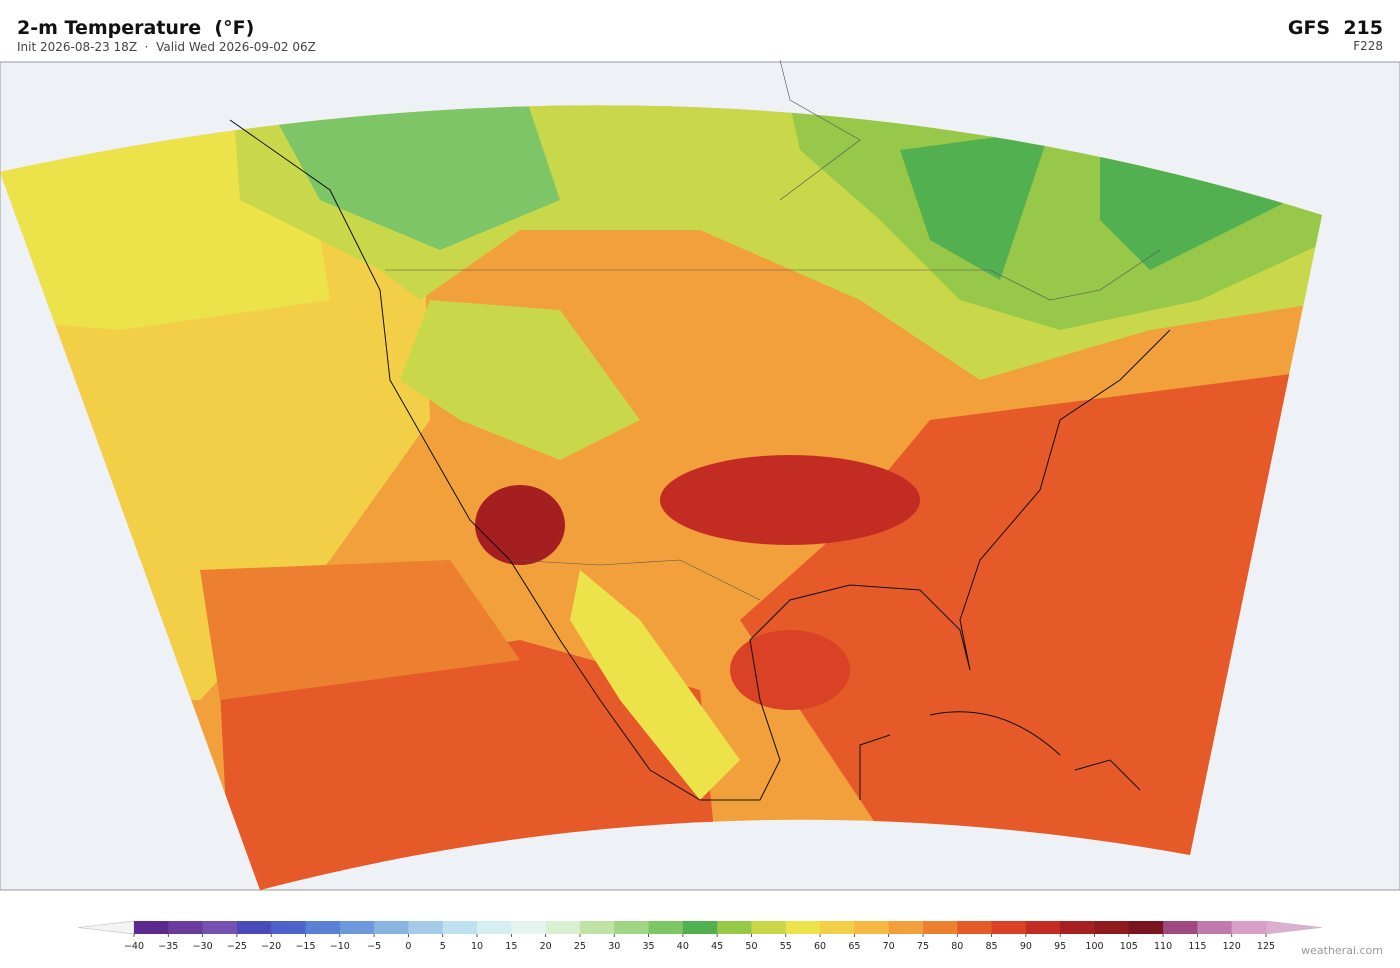 The image size is (1400, 968). I want to click on colorbar-tick-label: 45, so click(717, 946).